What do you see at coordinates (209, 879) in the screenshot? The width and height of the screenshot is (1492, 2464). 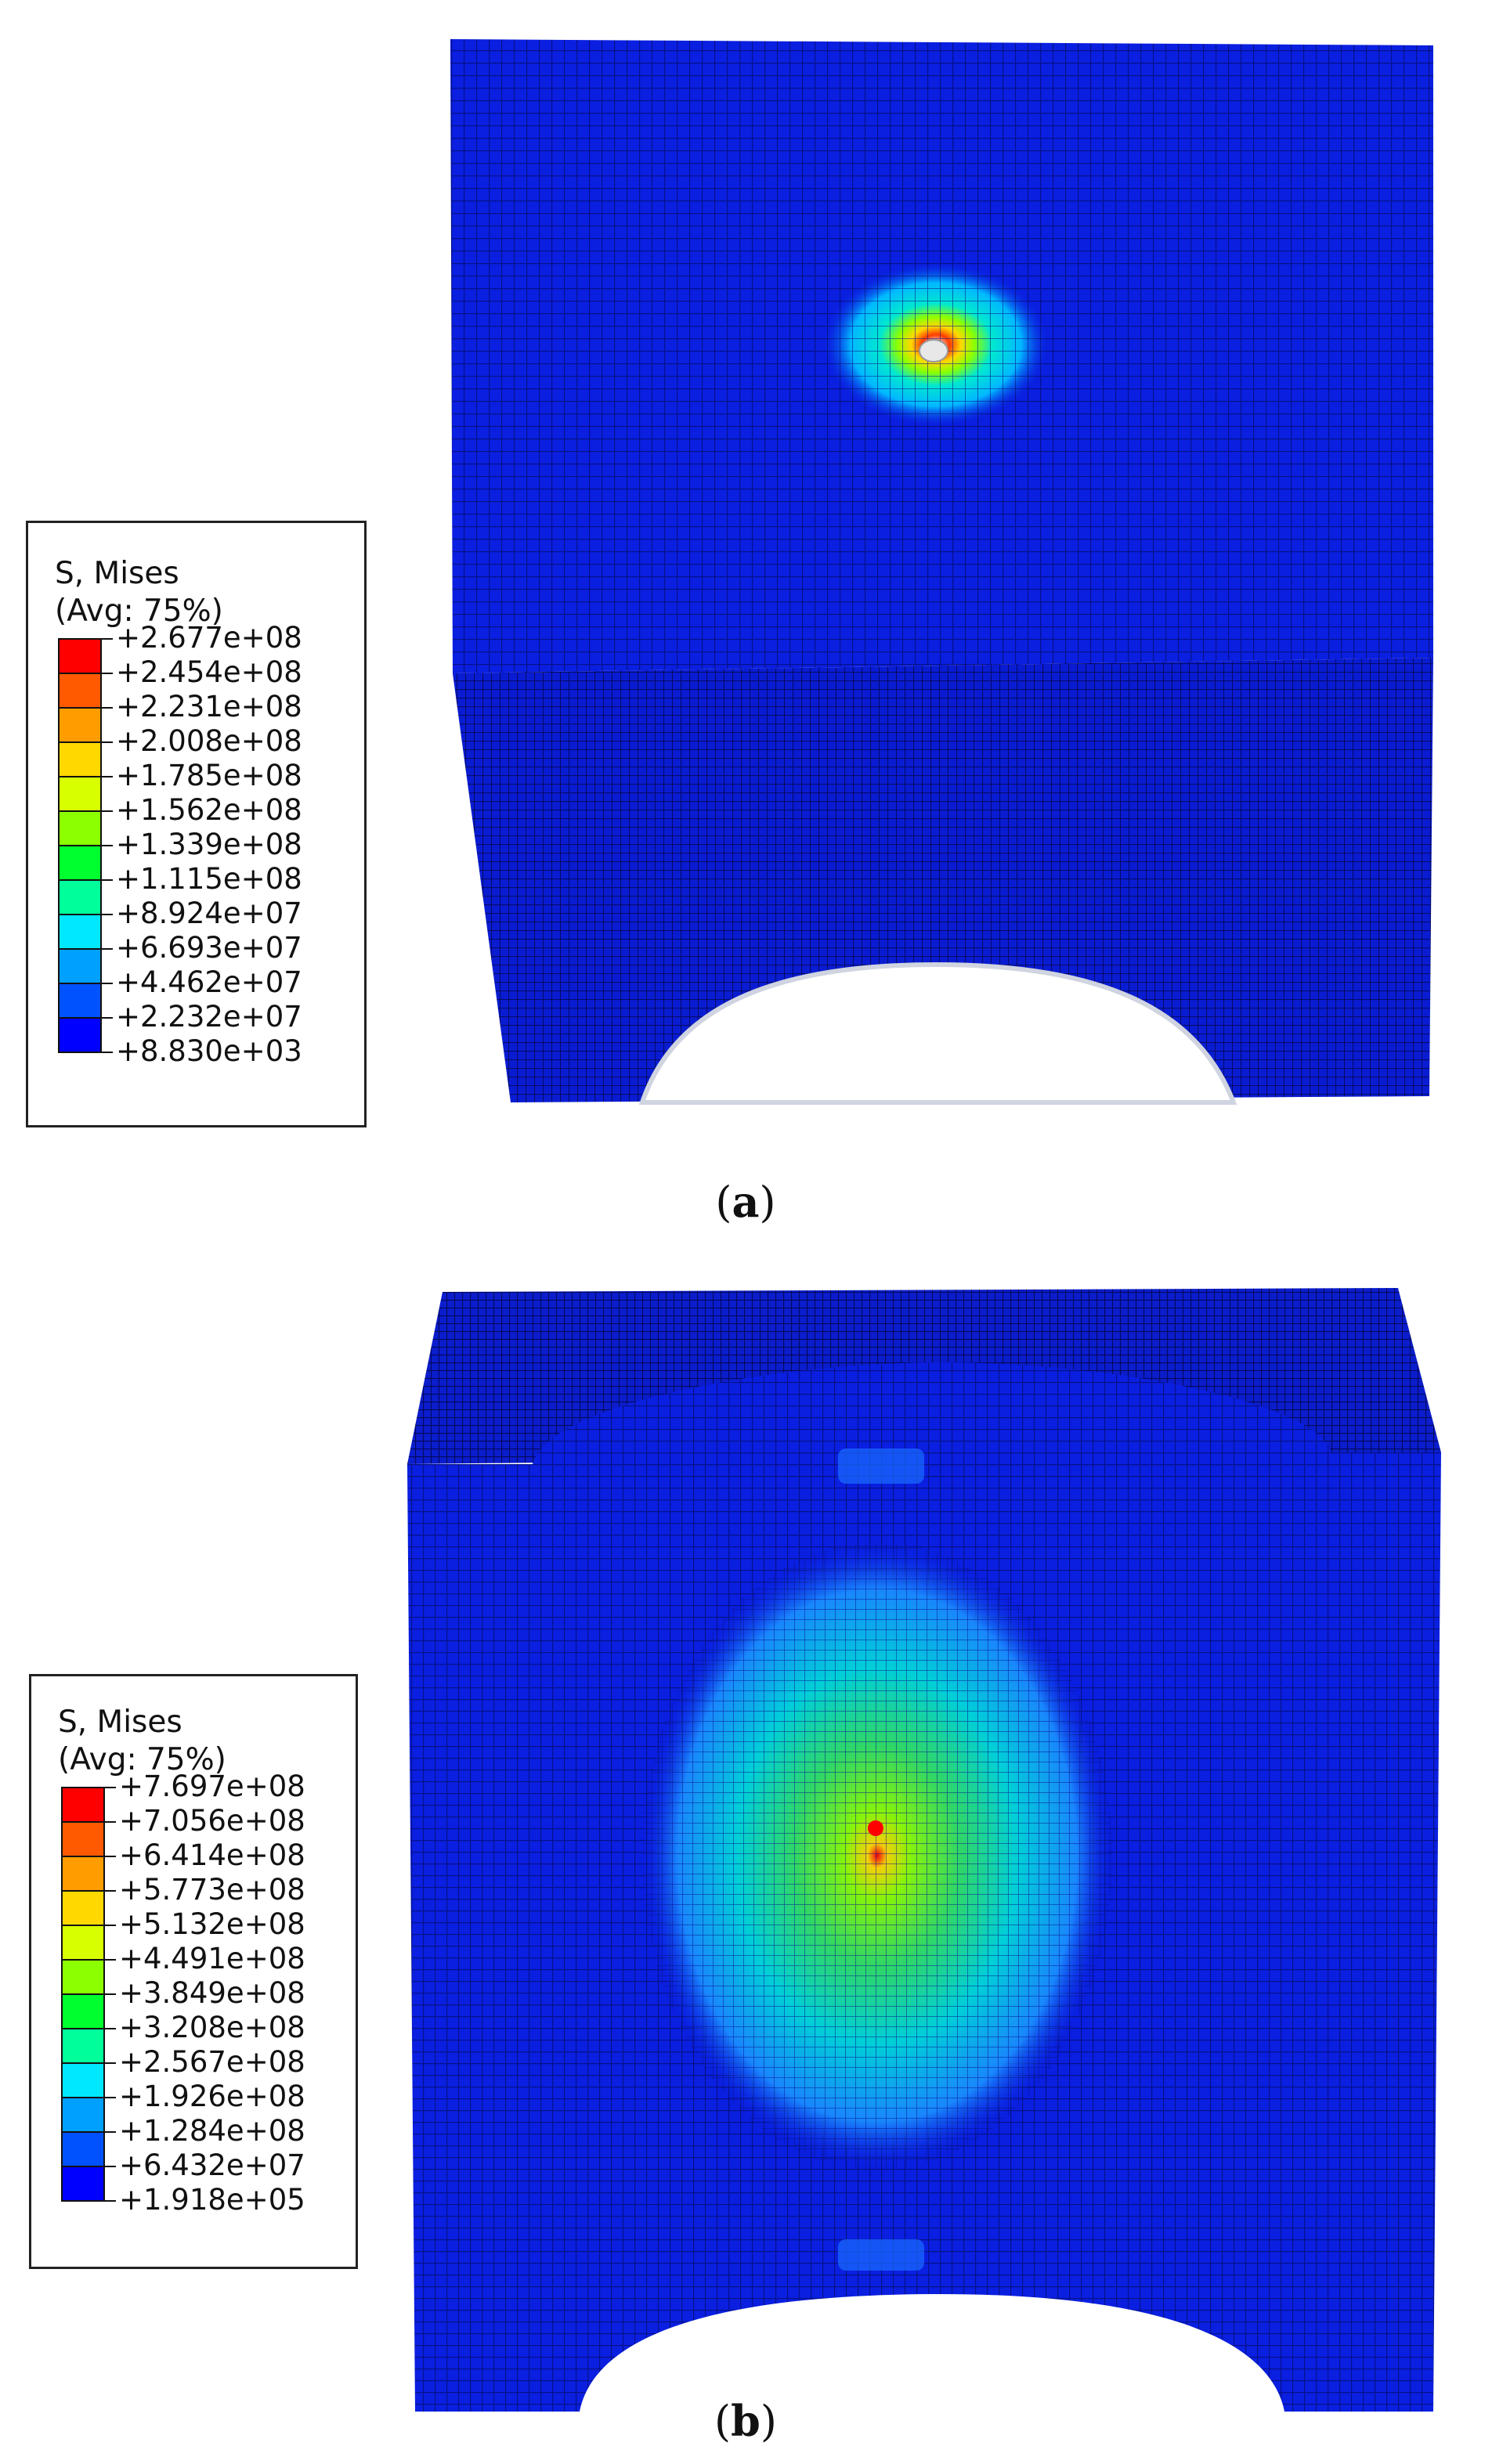 I see `legend-label: +1.115e+08` at bounding box center [209, 879].